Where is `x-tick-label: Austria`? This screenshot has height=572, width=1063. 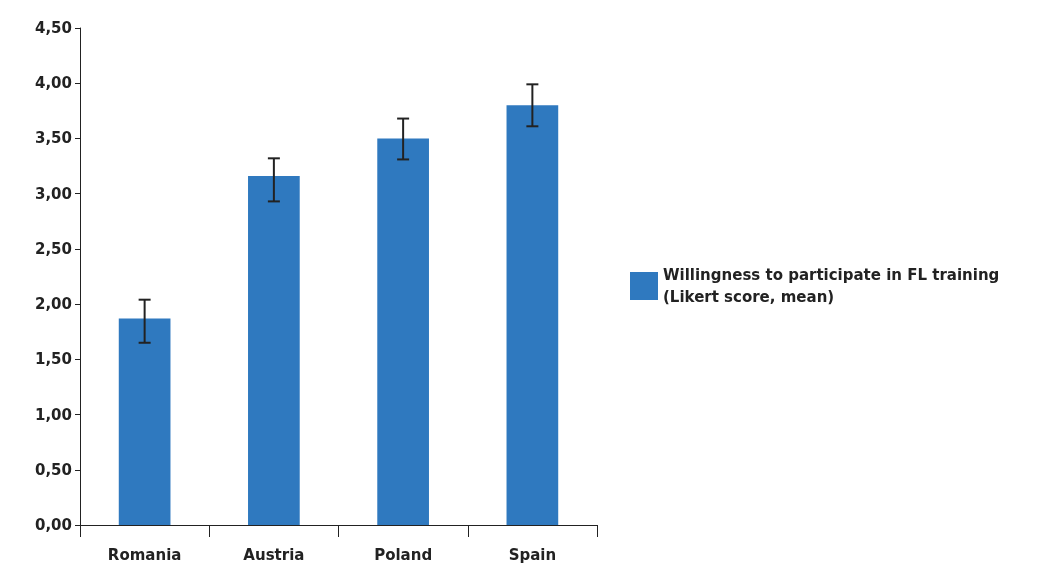 x-tick-label: Austria is located at coordinates (274, 554).